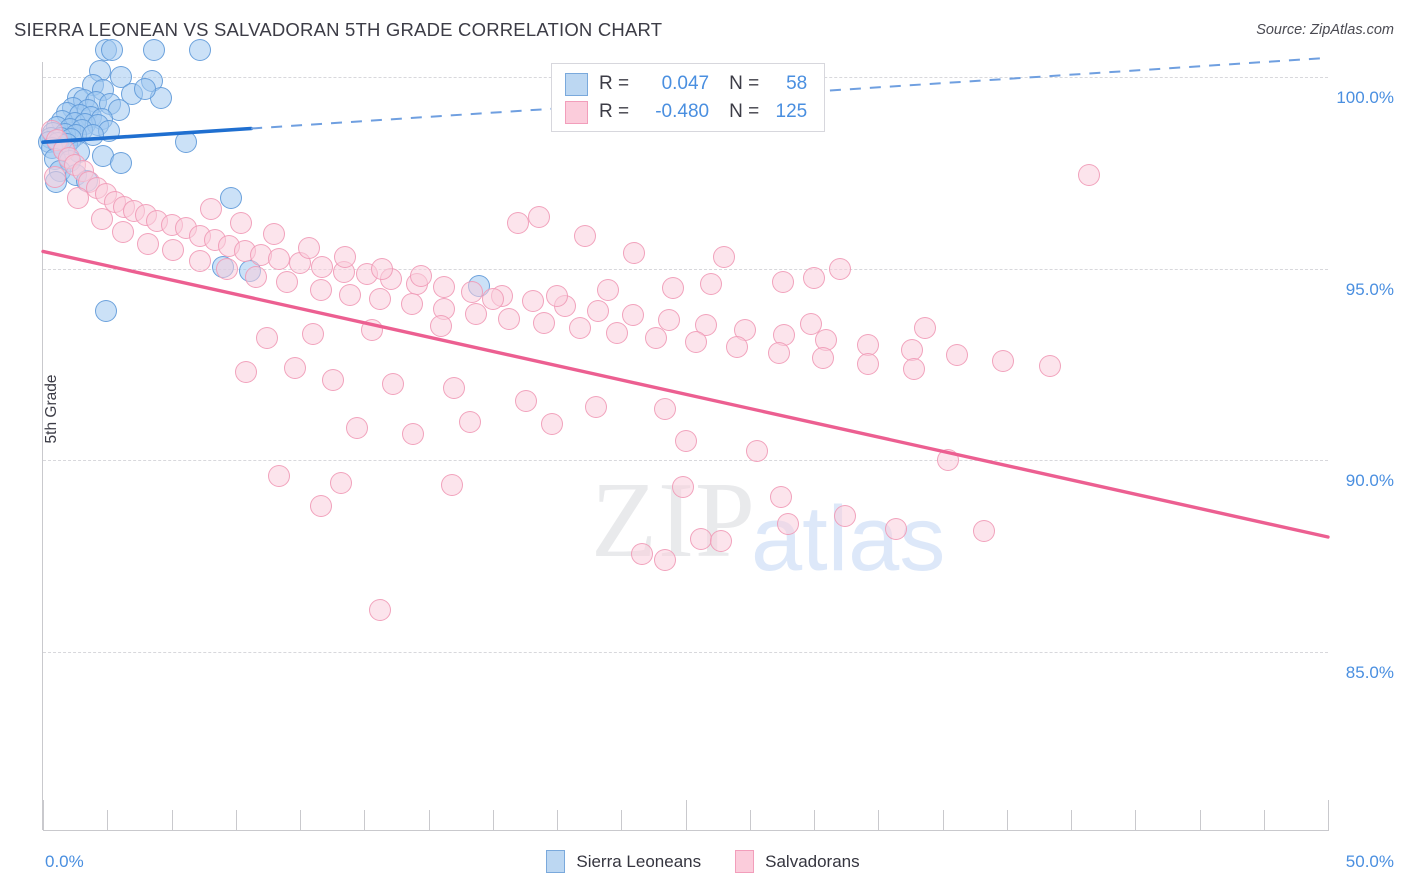 This screenshot has height=892, width=1406. I want to click on correlation-stats-box: R = 0.047 N = 58 R = -0.480 N = 125, so click(688, 97).